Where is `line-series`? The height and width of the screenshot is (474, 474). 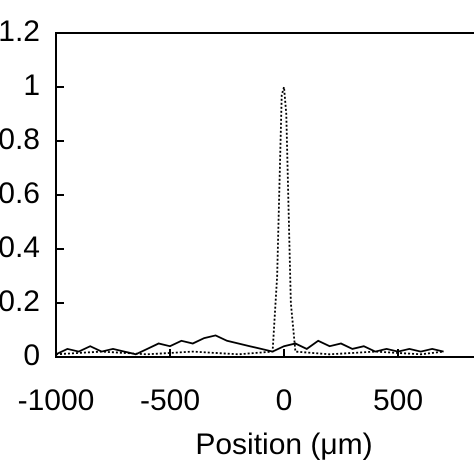
line-series is located at coordinates (249, 345).